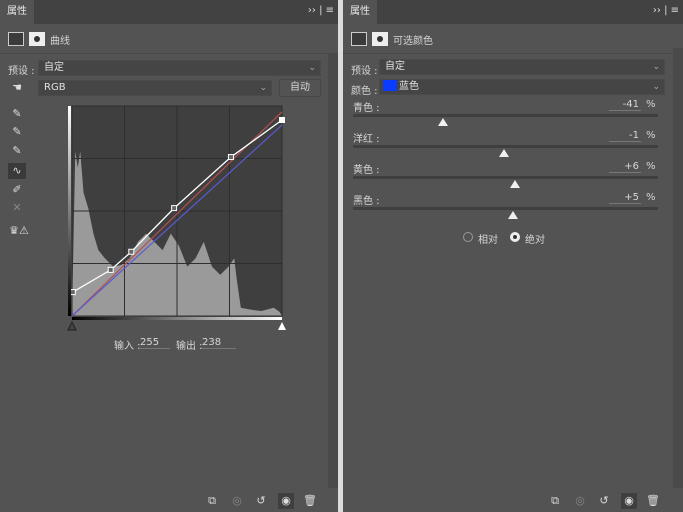  Describe the element at coordinates (488, 240) in the screenshot. I see `relative-label: 相对` at that location.